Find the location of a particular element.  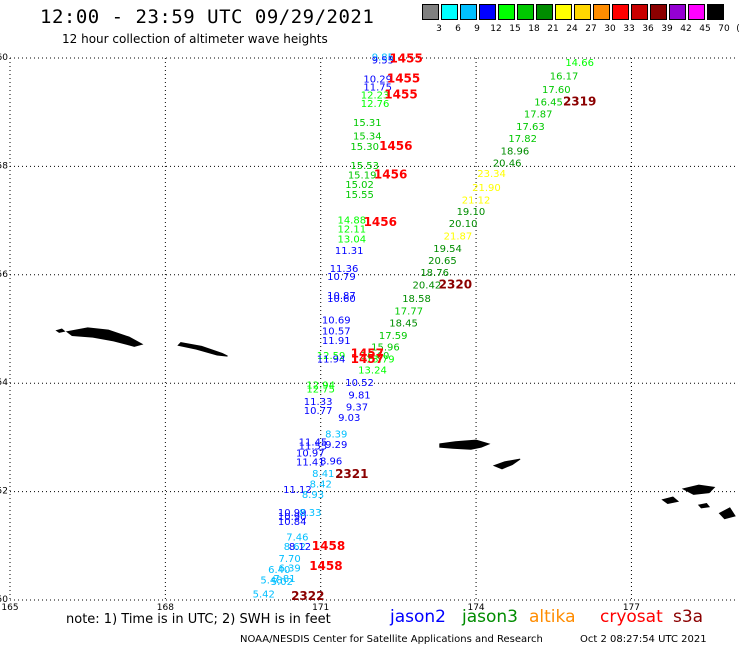

scale-label: 9 is located at coordinates (477, 29).